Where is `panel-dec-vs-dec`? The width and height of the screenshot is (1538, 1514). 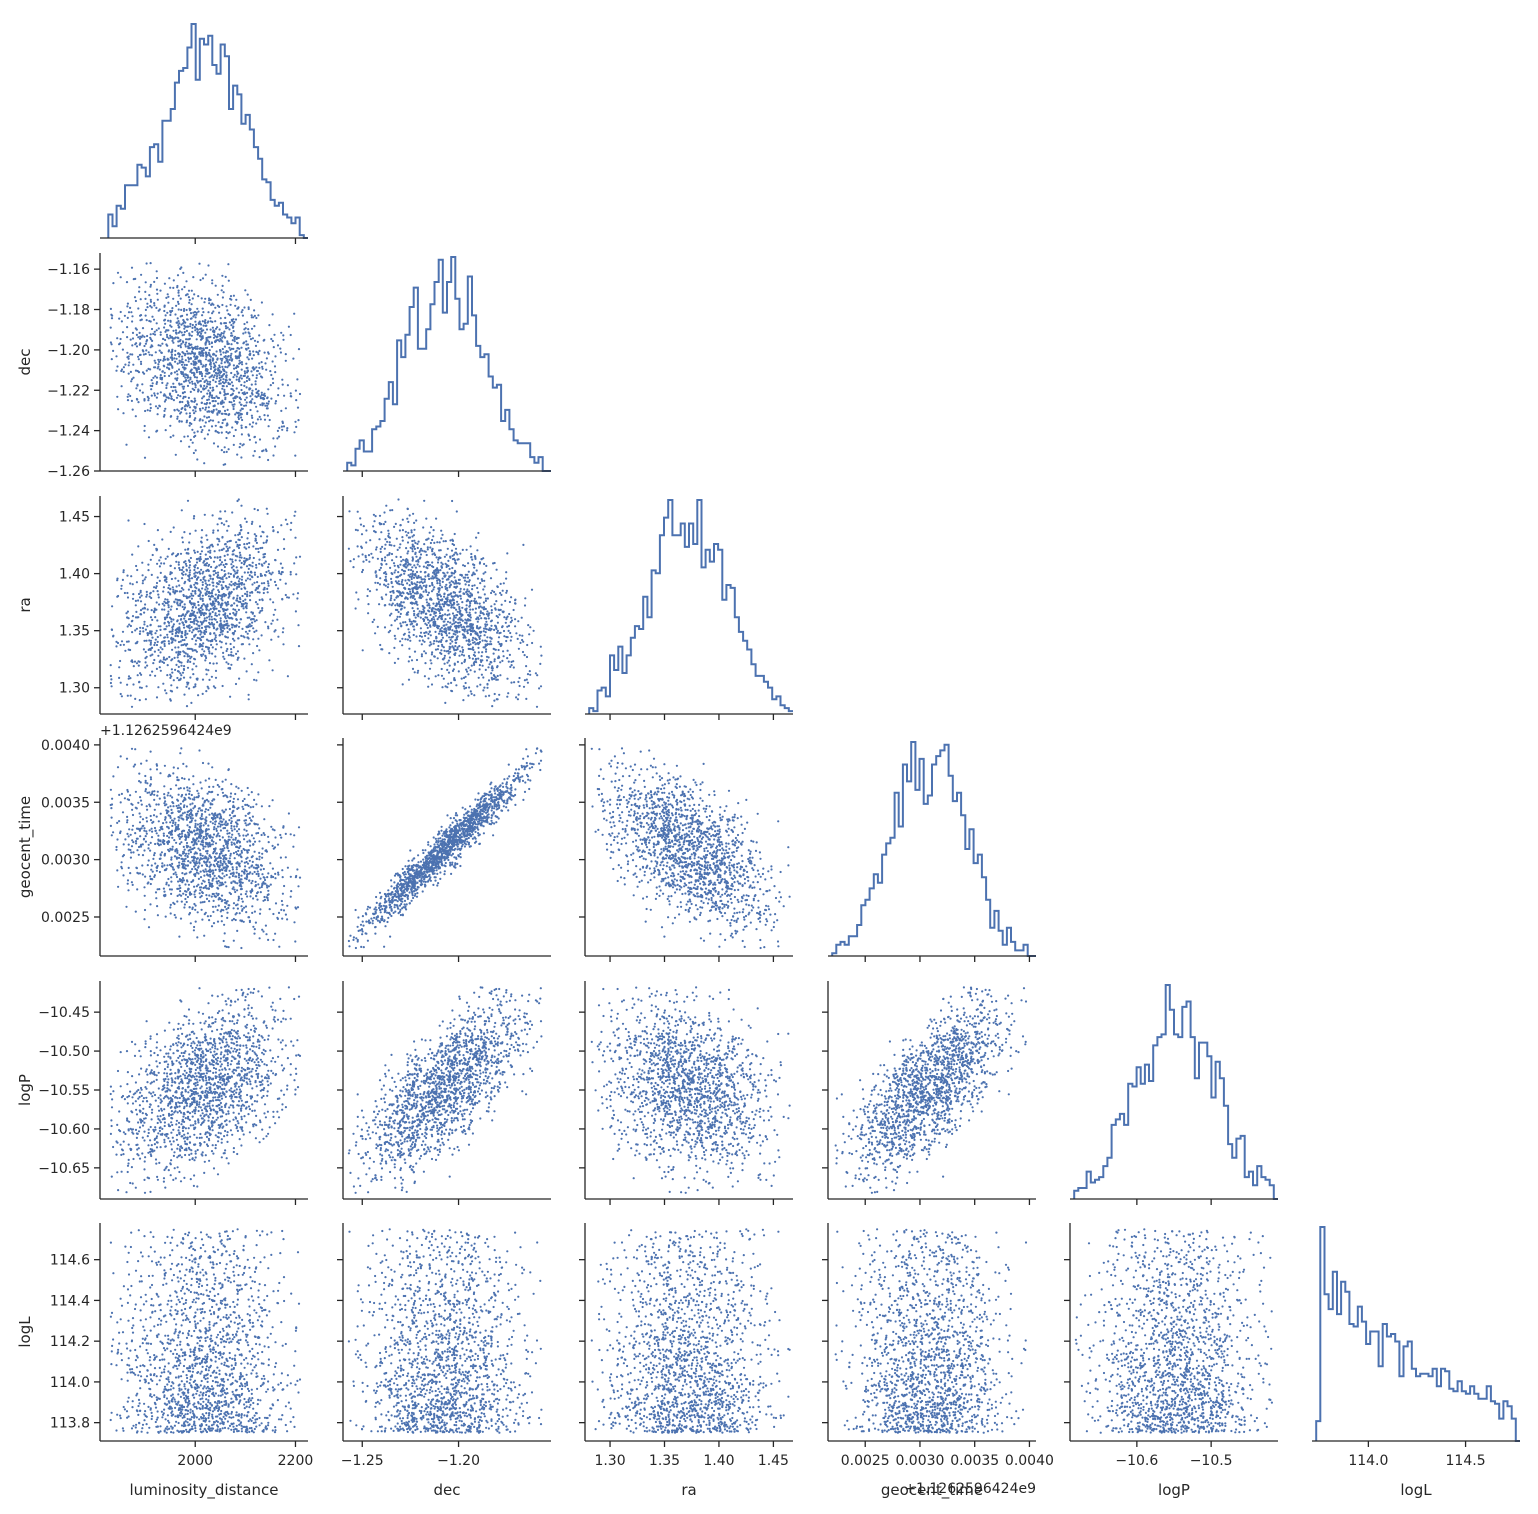 panel-dec-vs-dec is located at coordinates (447, 366).